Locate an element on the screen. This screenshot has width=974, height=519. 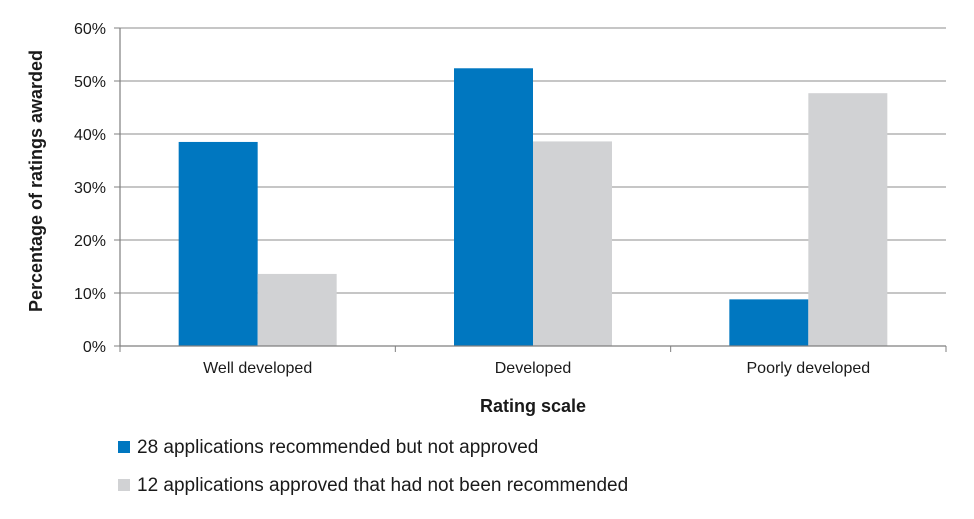
y-tick-label: 20% is located at coordinates (90, 241).